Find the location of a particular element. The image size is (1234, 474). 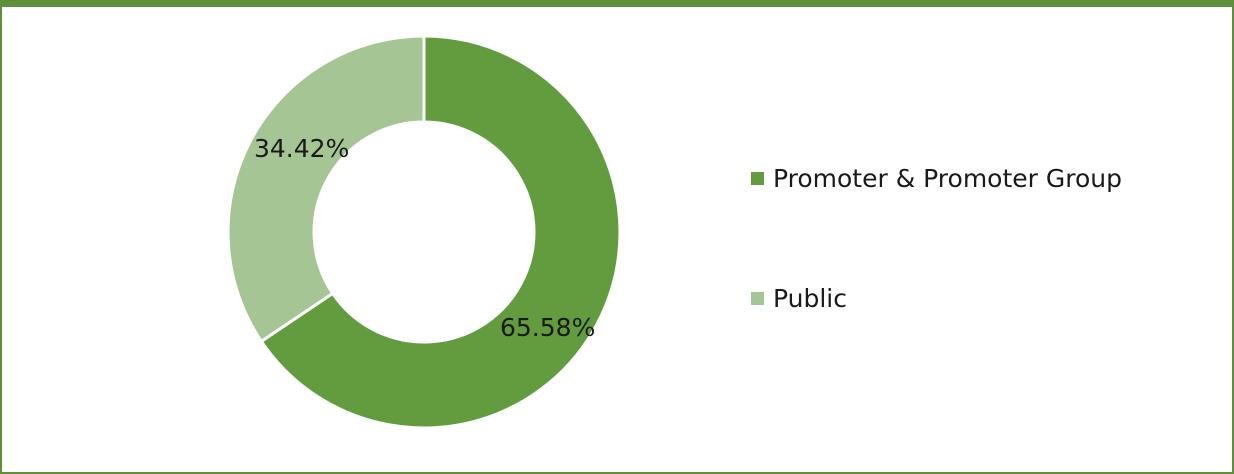

data-label-promoter: 65.58% is located at coordinates (547, 327).